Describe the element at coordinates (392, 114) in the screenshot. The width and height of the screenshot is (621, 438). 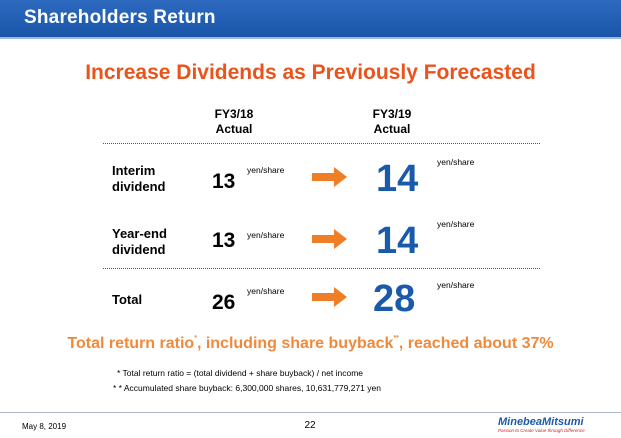
I see `column-period: FY3/19` at that location.